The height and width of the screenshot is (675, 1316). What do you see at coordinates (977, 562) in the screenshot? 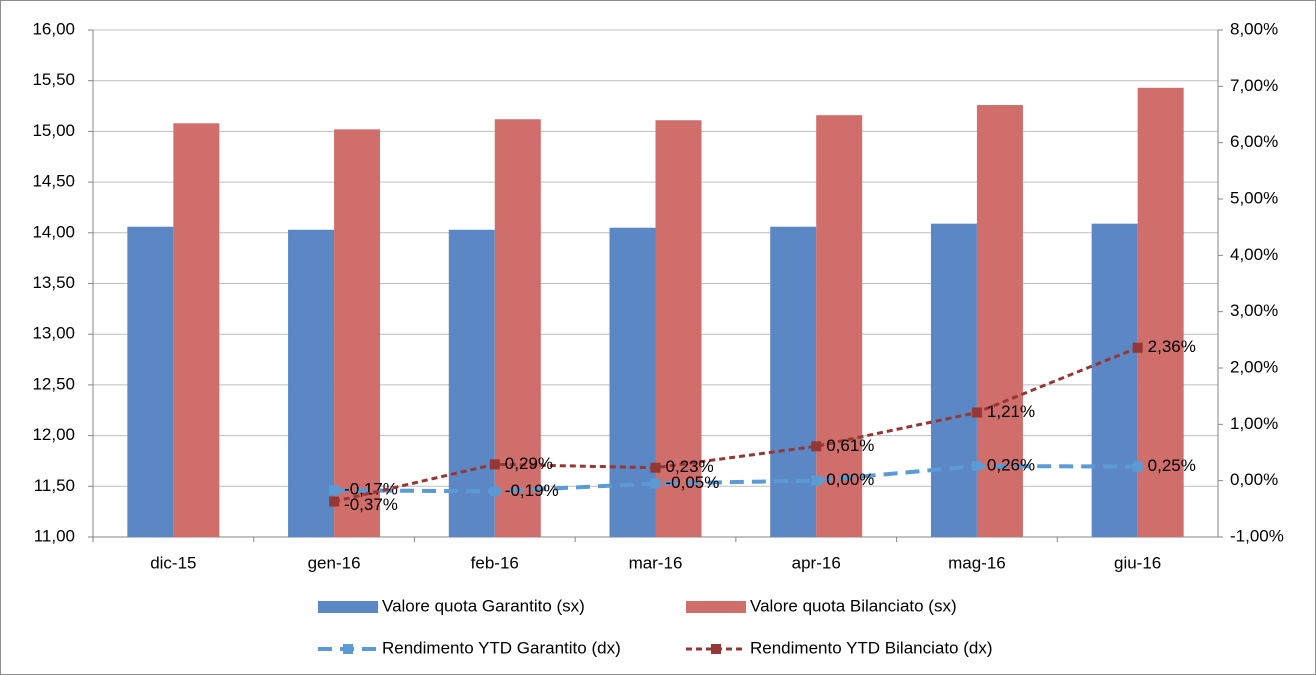
I see `x-tick-label: mag-16` at bounding box center [977, 562].